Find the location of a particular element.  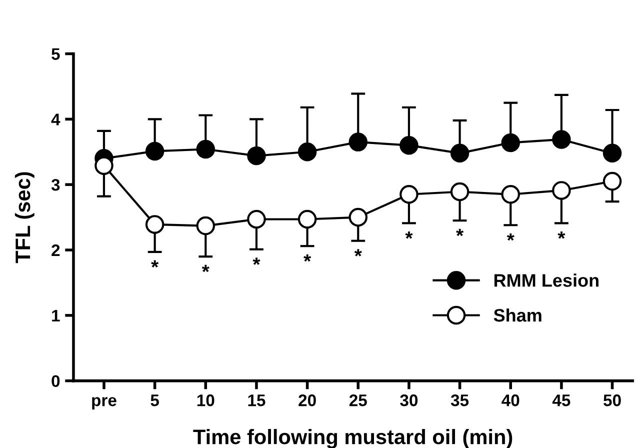

x-tick-label: 30 is located at coordinates (409, 400).